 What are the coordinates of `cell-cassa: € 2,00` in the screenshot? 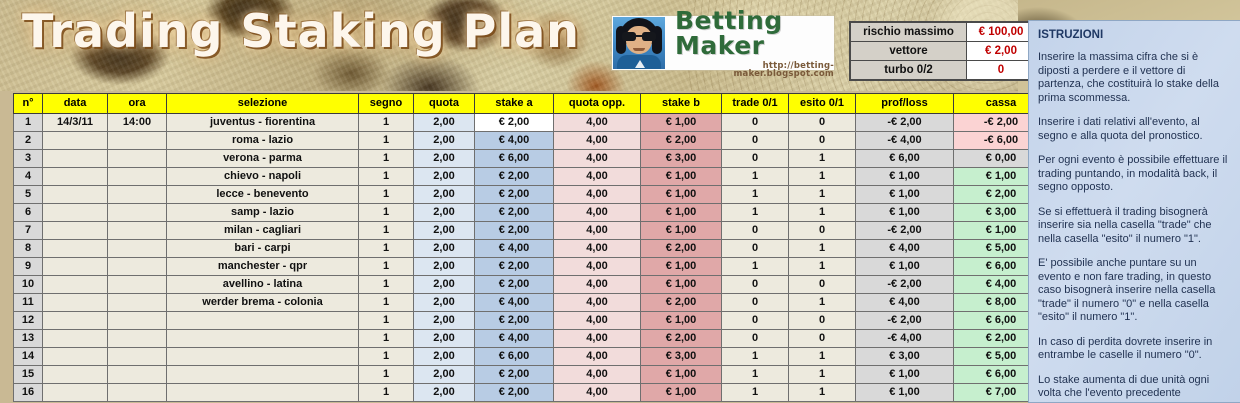 It's located at (1001, 338).